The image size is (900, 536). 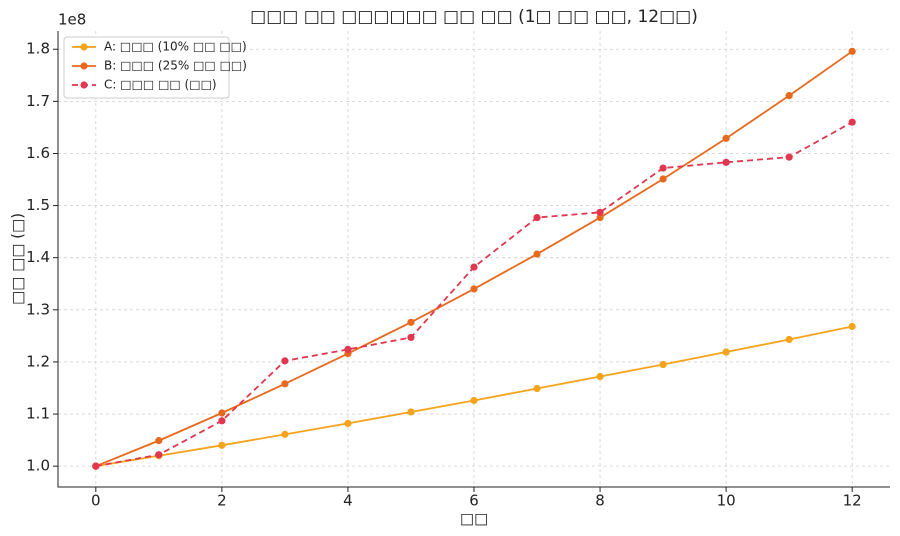 I want to click on x-tick-label: 12, so click(x=852, y=501).